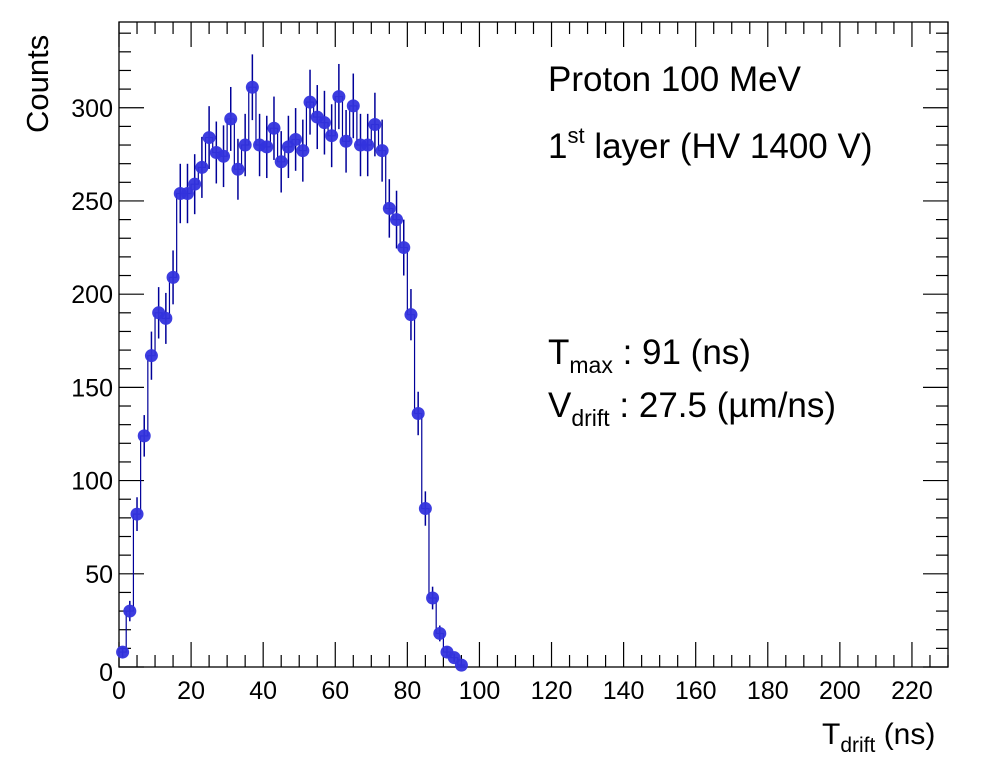  I want to click on y-tick-label: 300, so click(92, 109).